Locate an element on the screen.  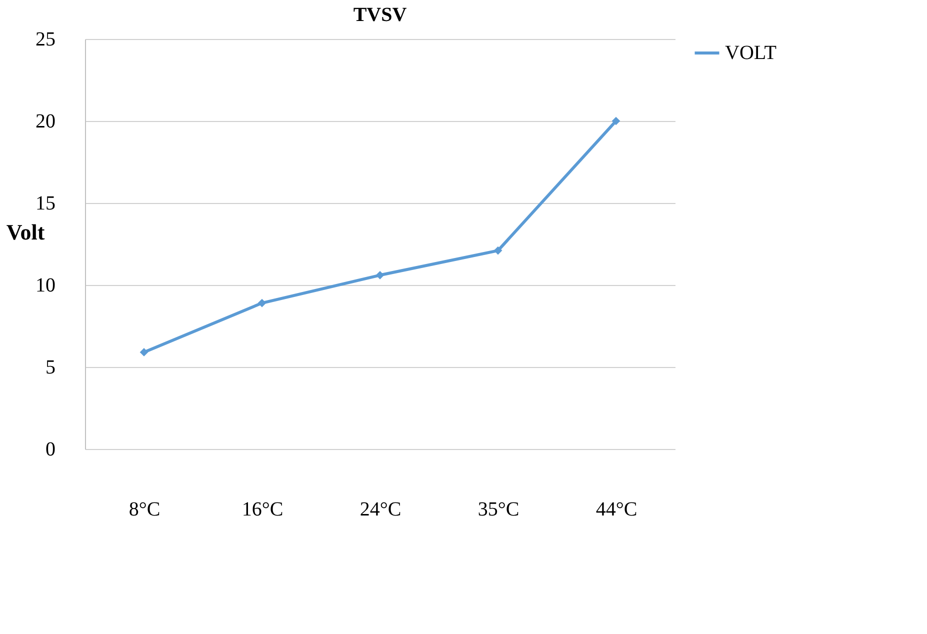
x-tick-label: 8°C is located at coordinates (144, 509).